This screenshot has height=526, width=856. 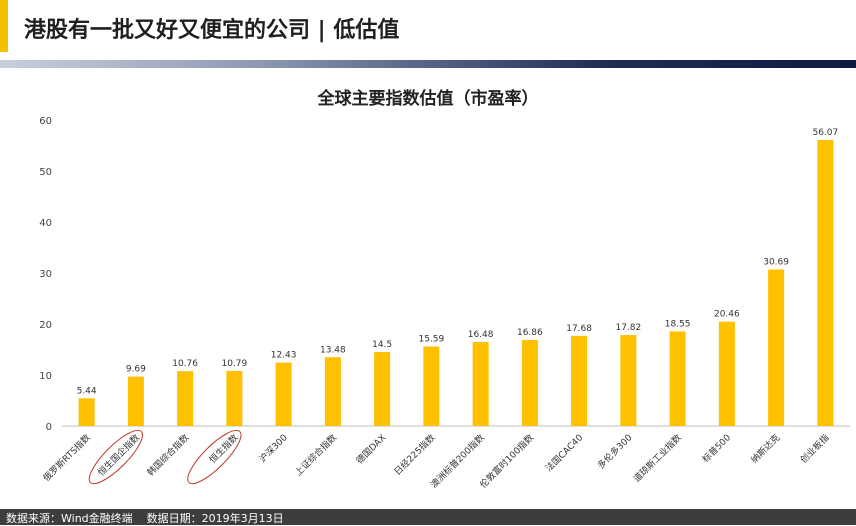 What do you see at coordinates (136, 370) in the screenshot?
I see `bar-value-label: 9.69` at bounding box center [136, 370].